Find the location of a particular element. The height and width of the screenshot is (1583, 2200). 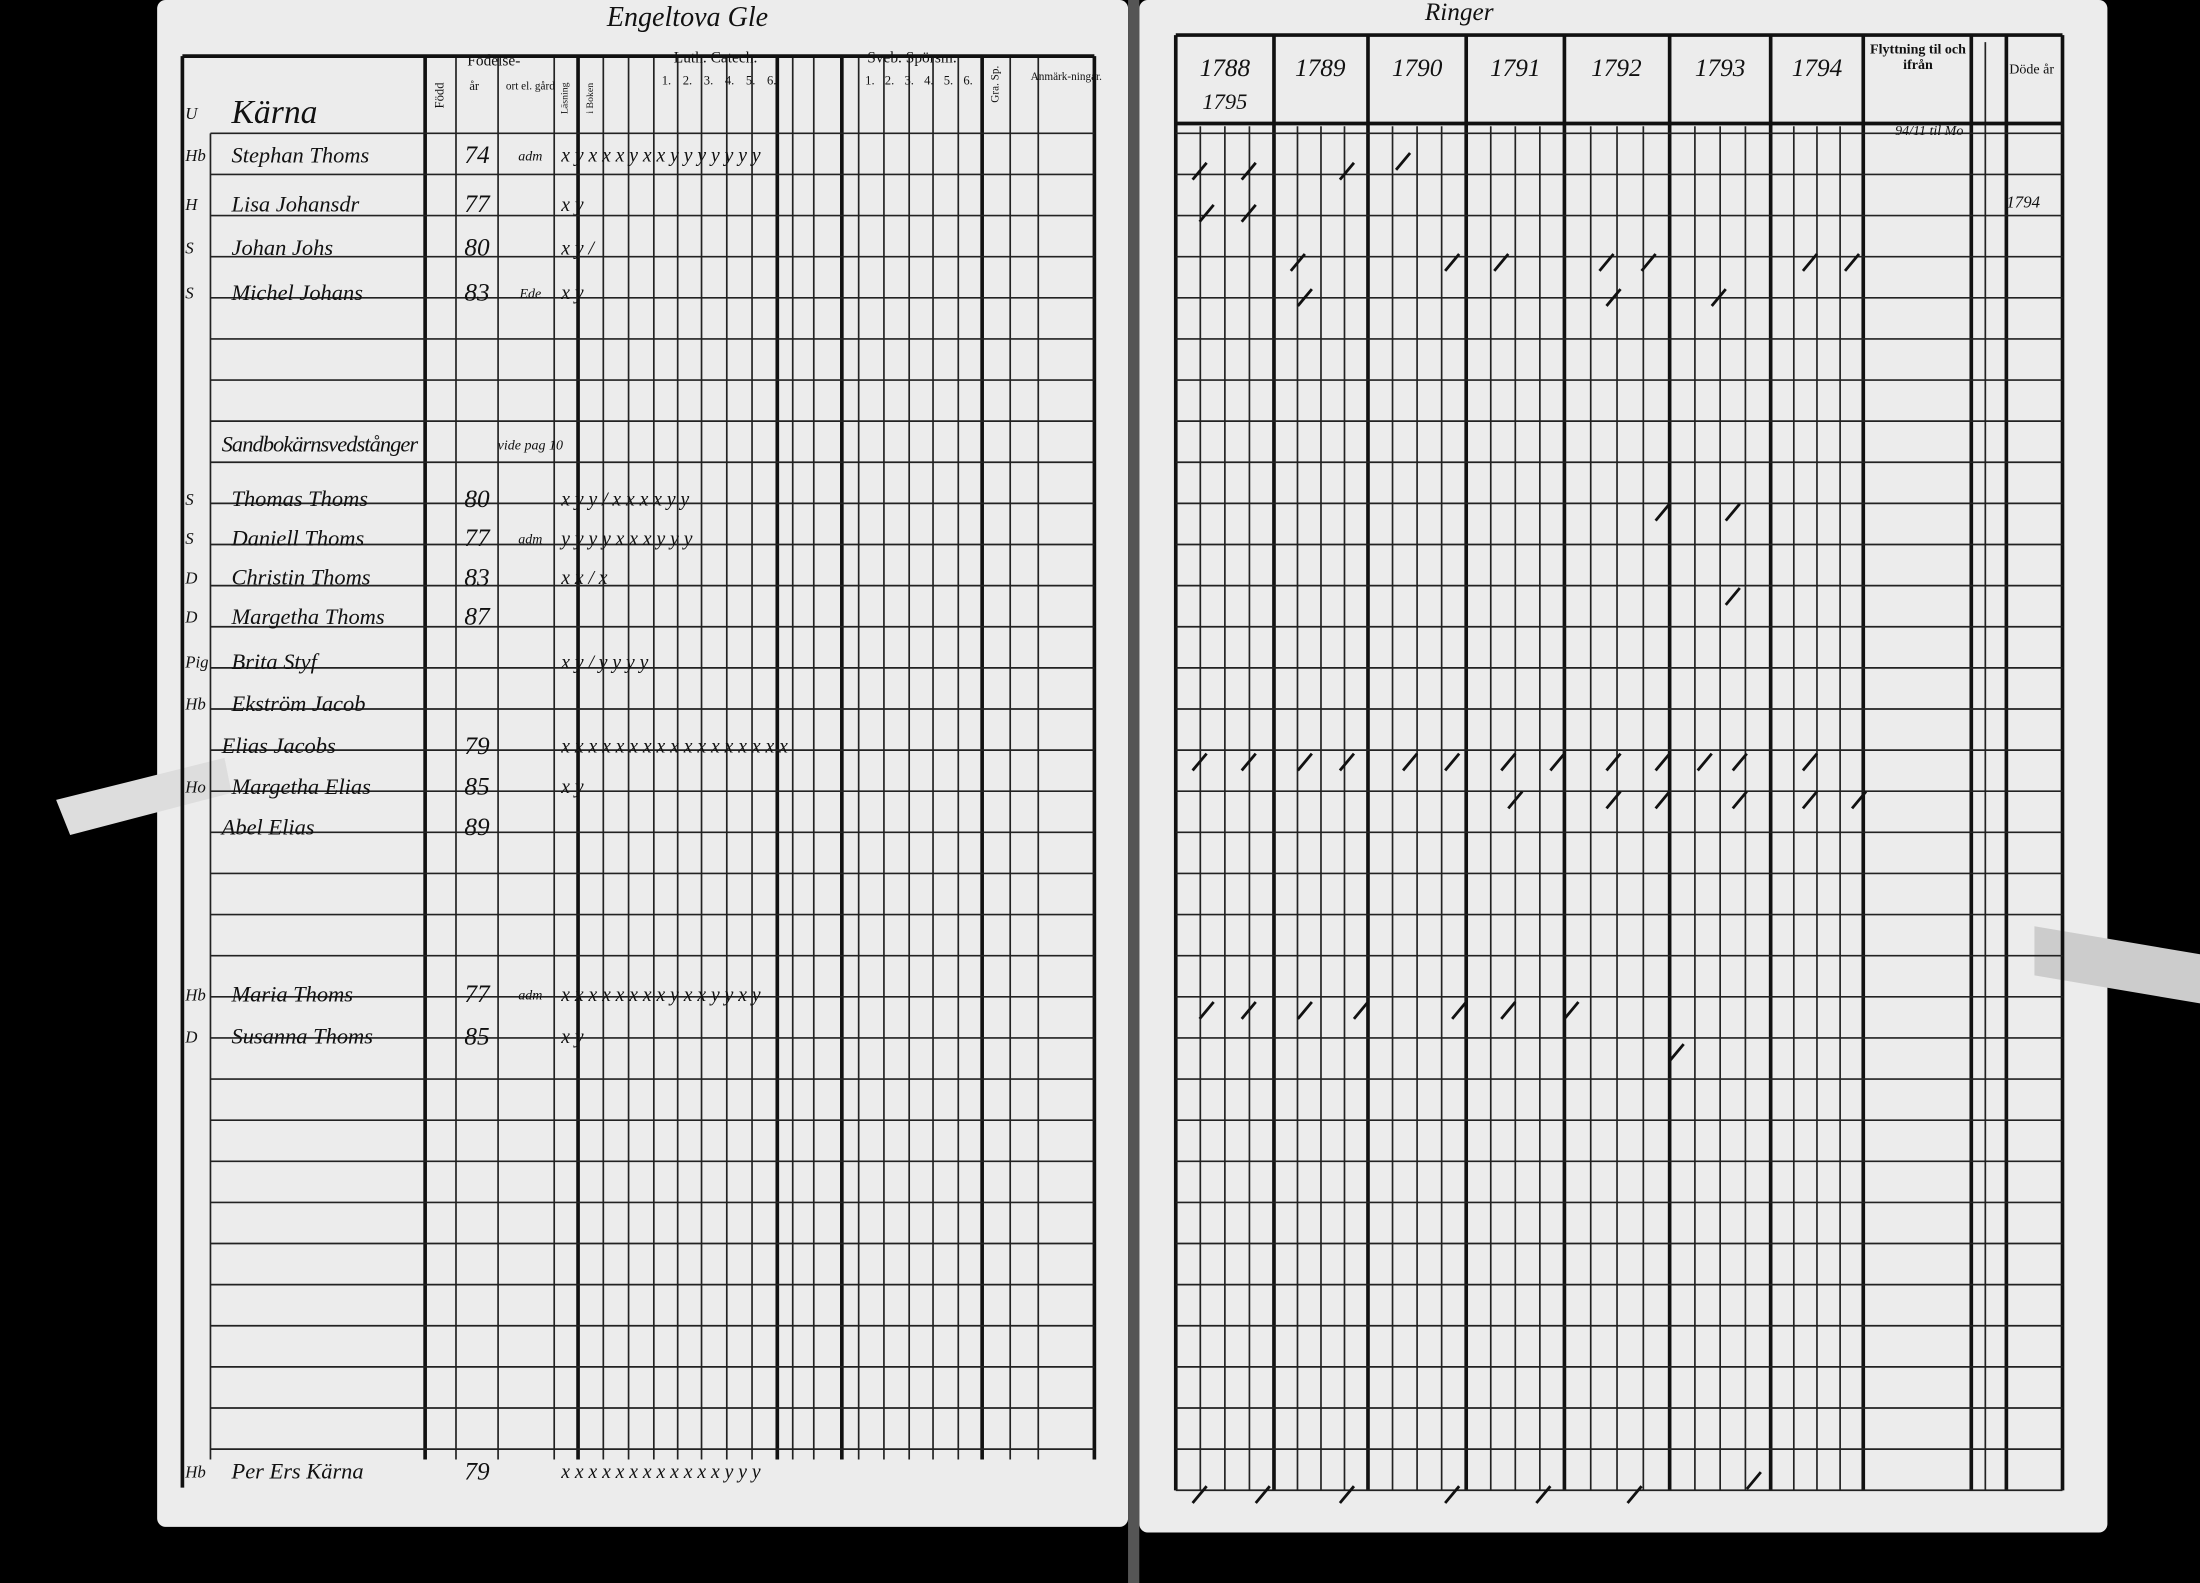

header-text: 1788 is located at coordinates (1225, 68).